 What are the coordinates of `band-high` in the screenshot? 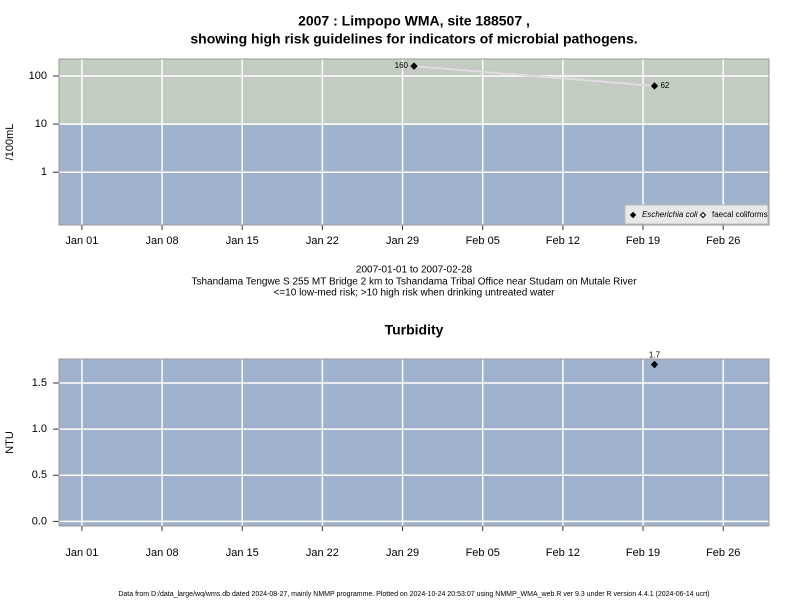 It's located at (414, 92).